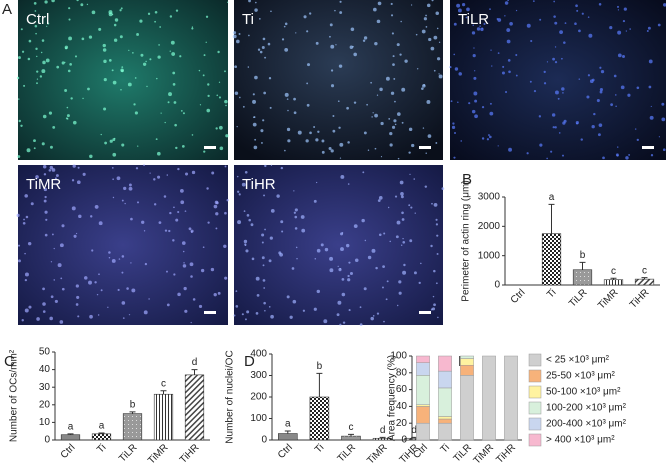 The image size is (666, 476). I want to click on panel-label: D, so click(249, 361).